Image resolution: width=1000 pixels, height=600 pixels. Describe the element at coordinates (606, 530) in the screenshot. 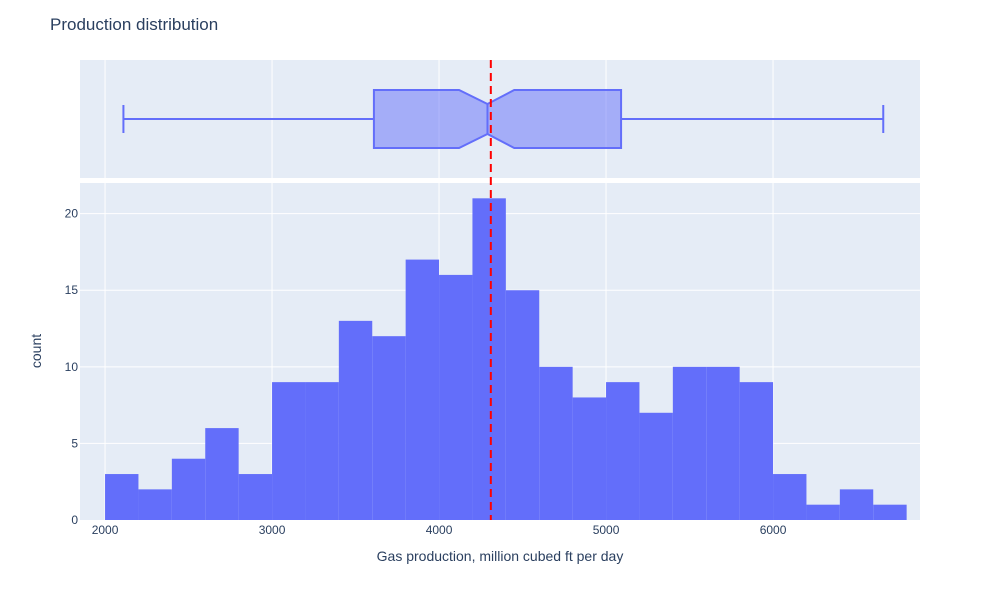

I see `x-tick-label: 5000` at that location.